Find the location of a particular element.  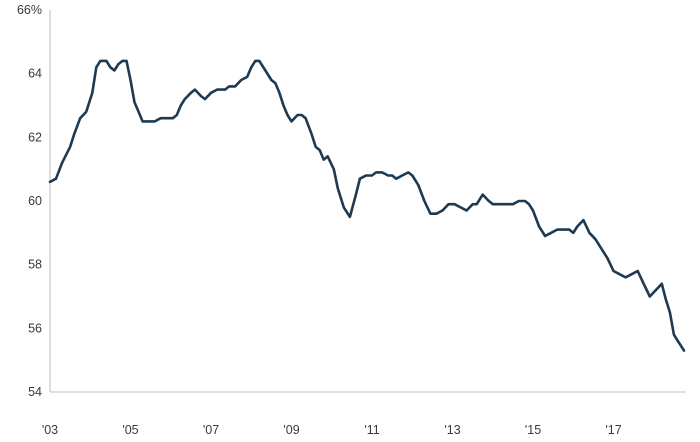

x-tick-label: '11 is located at coordinates (371, 430).